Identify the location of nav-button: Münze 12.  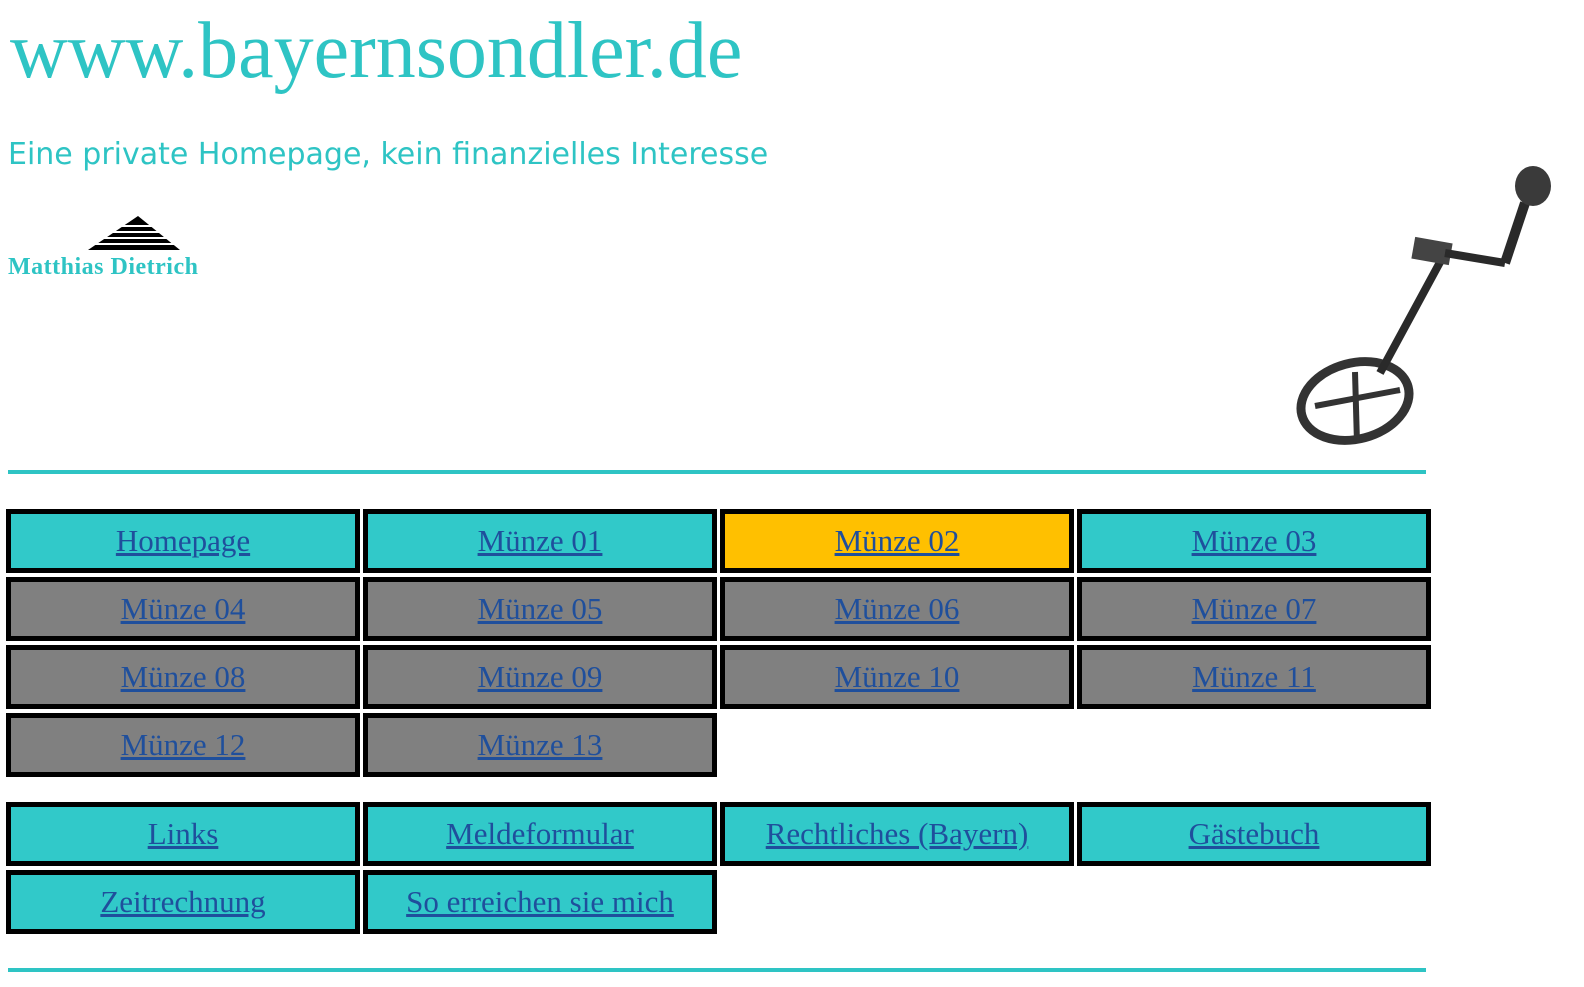
(183, 745).